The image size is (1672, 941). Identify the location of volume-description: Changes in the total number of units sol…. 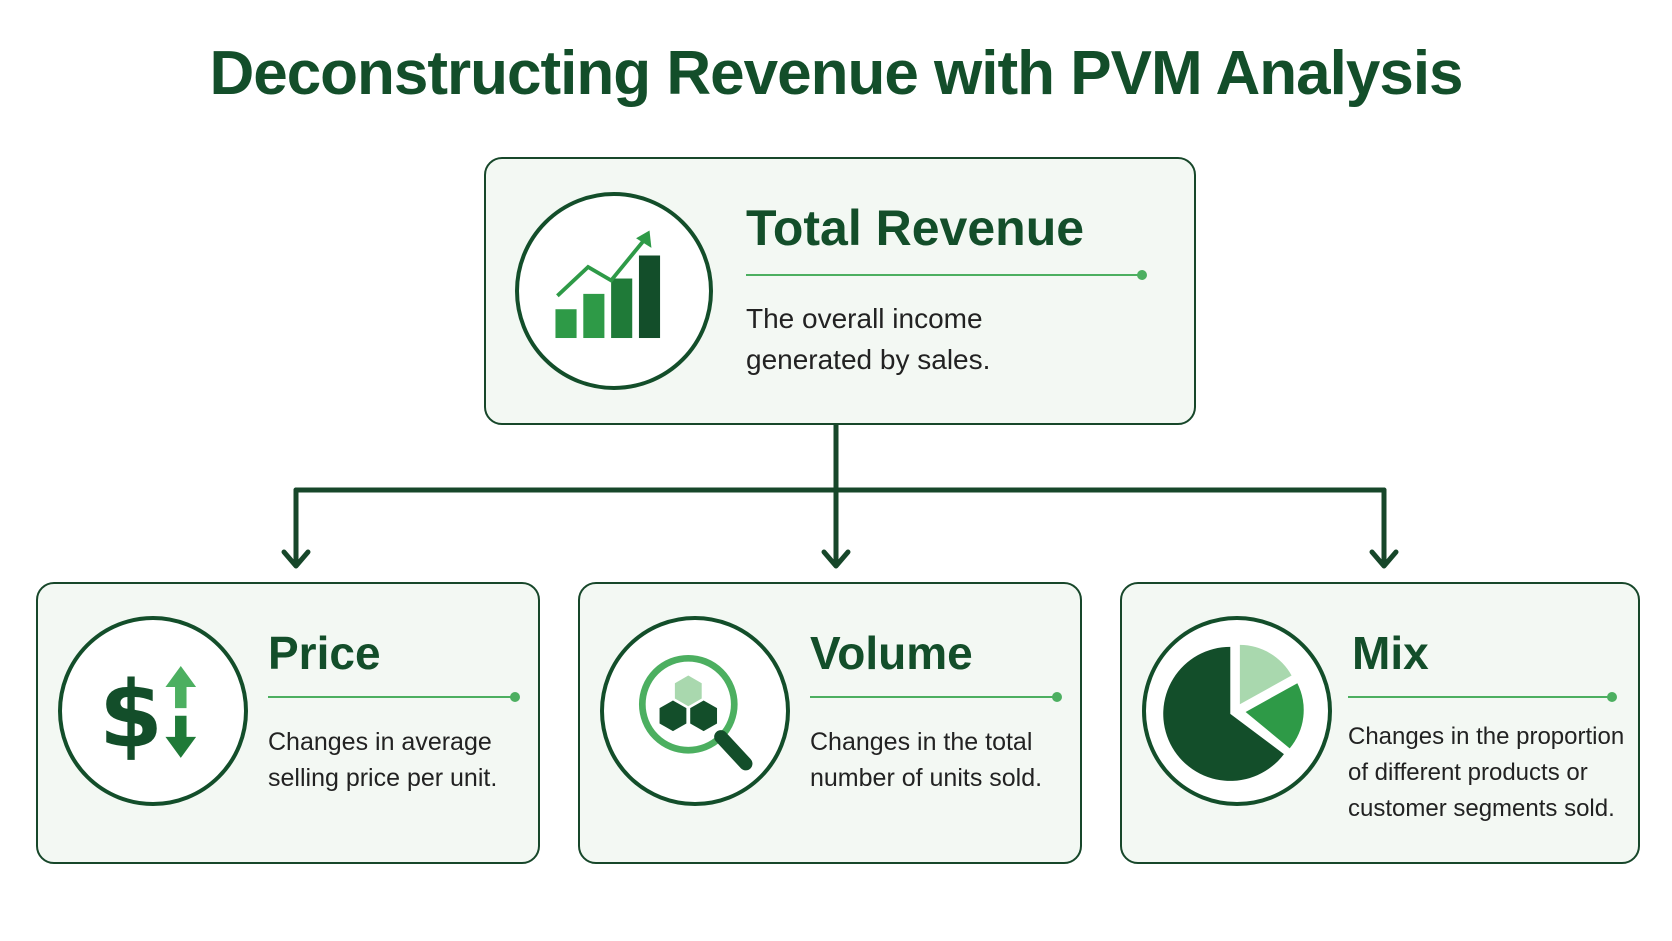
(926, 760).